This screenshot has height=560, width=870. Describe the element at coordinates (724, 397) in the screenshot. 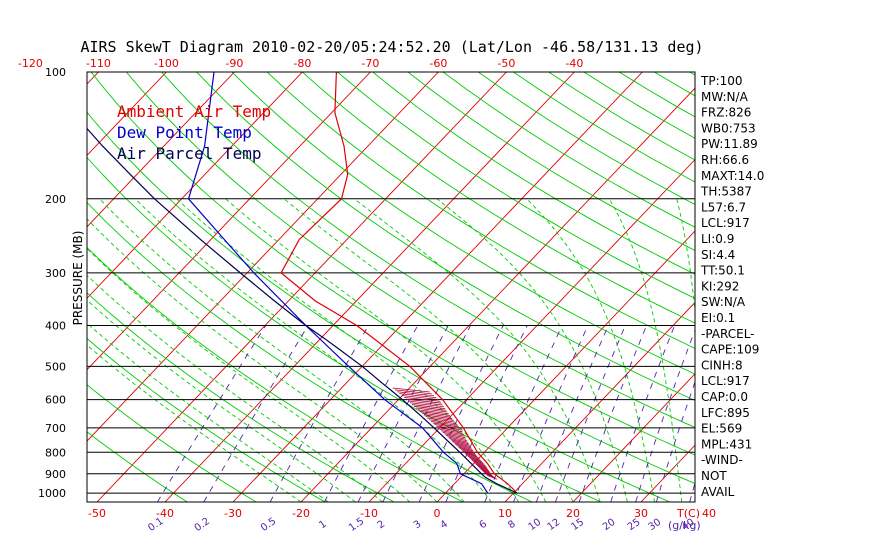

I see `index-item: CAP:0.0` at that location.